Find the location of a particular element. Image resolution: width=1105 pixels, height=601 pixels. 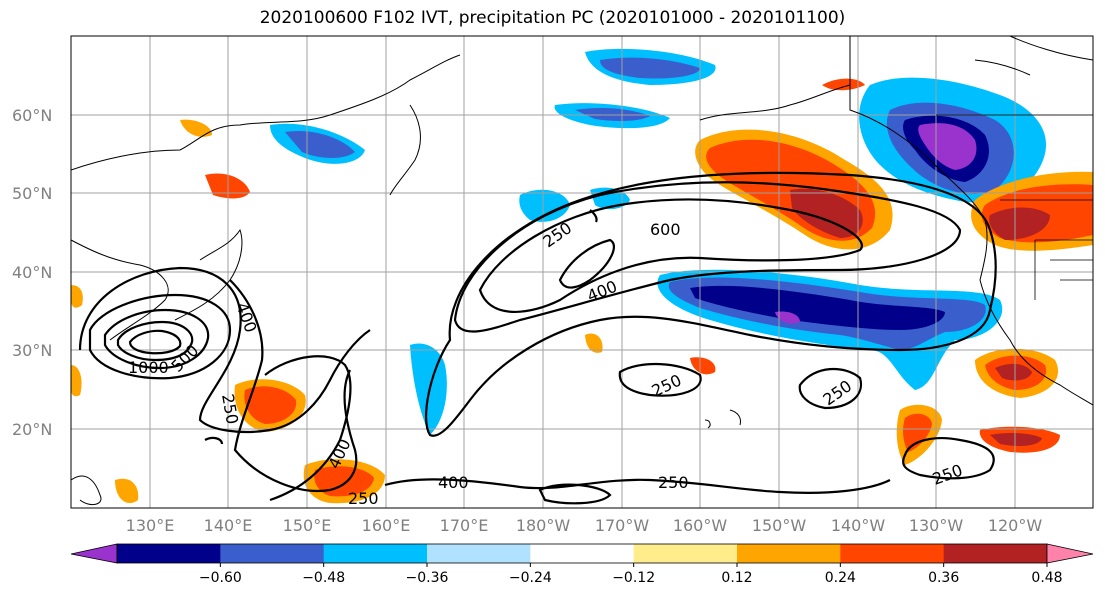

colorbar-tick-label: −0.60 is located at coordinates (220, 578).